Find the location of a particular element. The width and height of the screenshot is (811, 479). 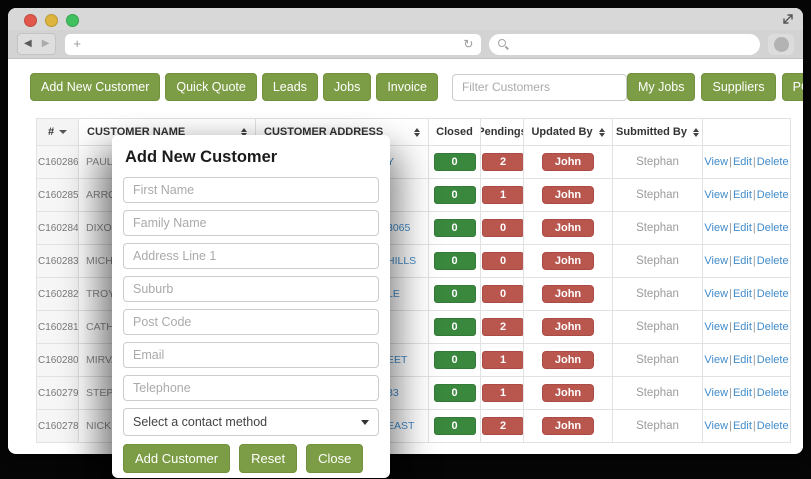

url-input is located at coordinates (272, 44).